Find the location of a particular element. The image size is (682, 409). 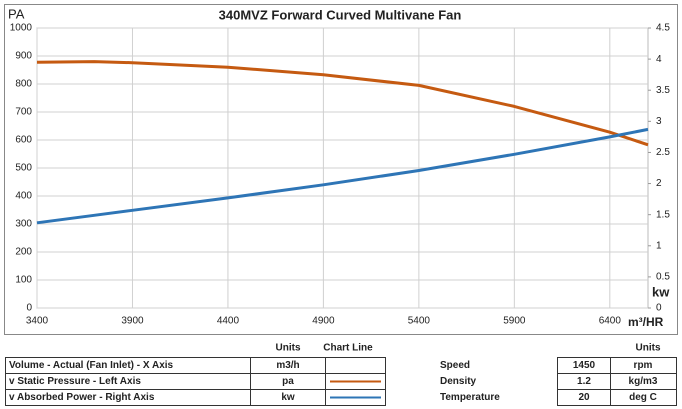

y2-axis-label: kw is located at coordinates (661, 291).